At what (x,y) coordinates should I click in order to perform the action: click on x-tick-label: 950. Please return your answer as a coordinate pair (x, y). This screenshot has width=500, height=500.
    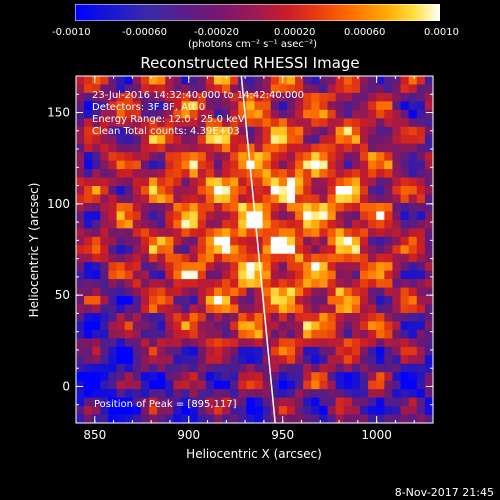
    Looking at the image, I should click on (282, 435).